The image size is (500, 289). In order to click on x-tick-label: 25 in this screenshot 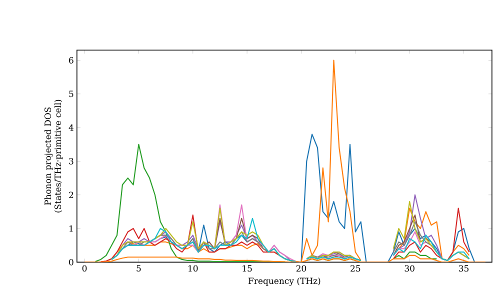, I will do `click(355, 268)`.